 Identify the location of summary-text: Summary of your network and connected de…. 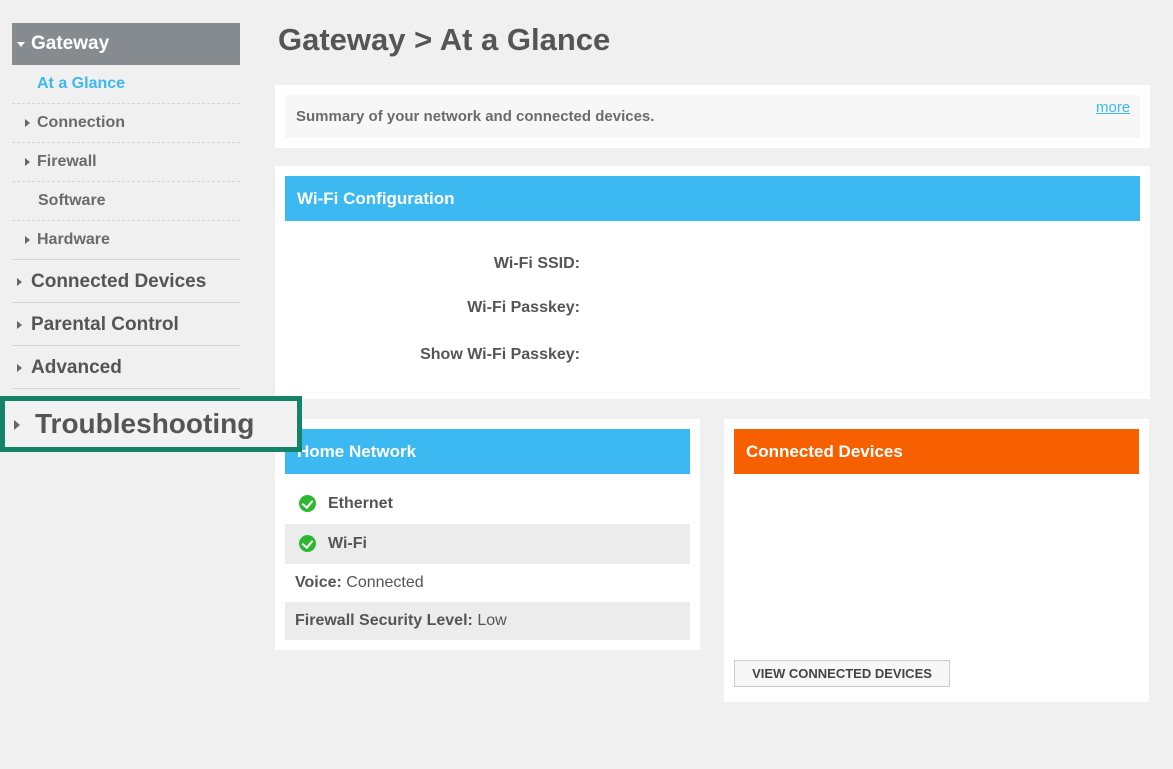
(475, 116).